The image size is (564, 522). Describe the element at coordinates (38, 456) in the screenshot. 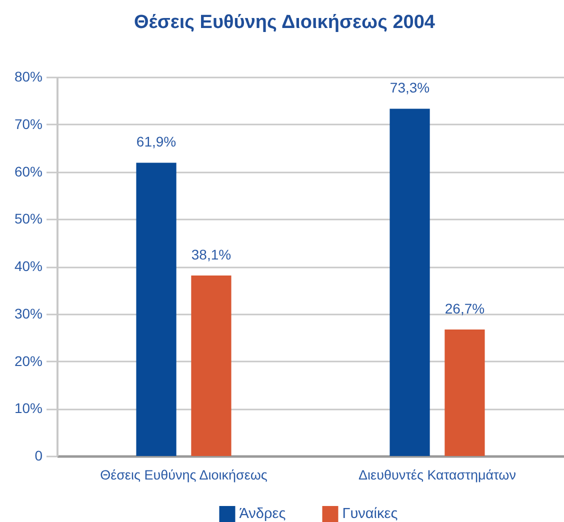

I see `y-tick-label: 0` at that location.